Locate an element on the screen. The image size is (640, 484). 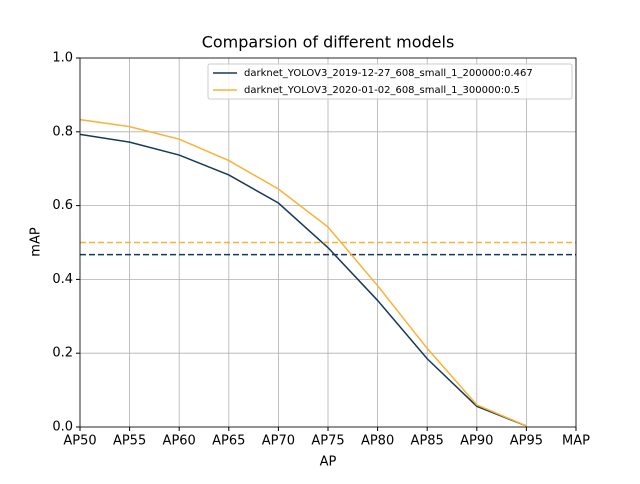
y-tick-label: 0.2 is located at coordinates (62, 353).